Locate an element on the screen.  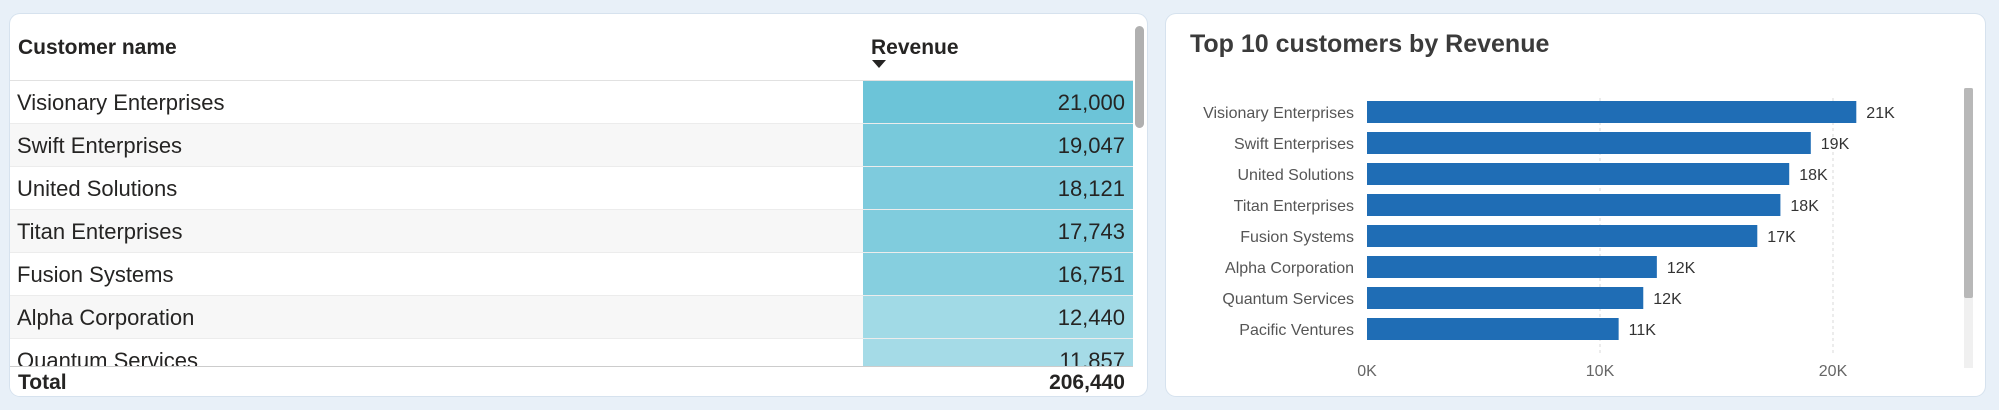
cell-revenue-value: 18,121 is located at coordinates (1091, 188).